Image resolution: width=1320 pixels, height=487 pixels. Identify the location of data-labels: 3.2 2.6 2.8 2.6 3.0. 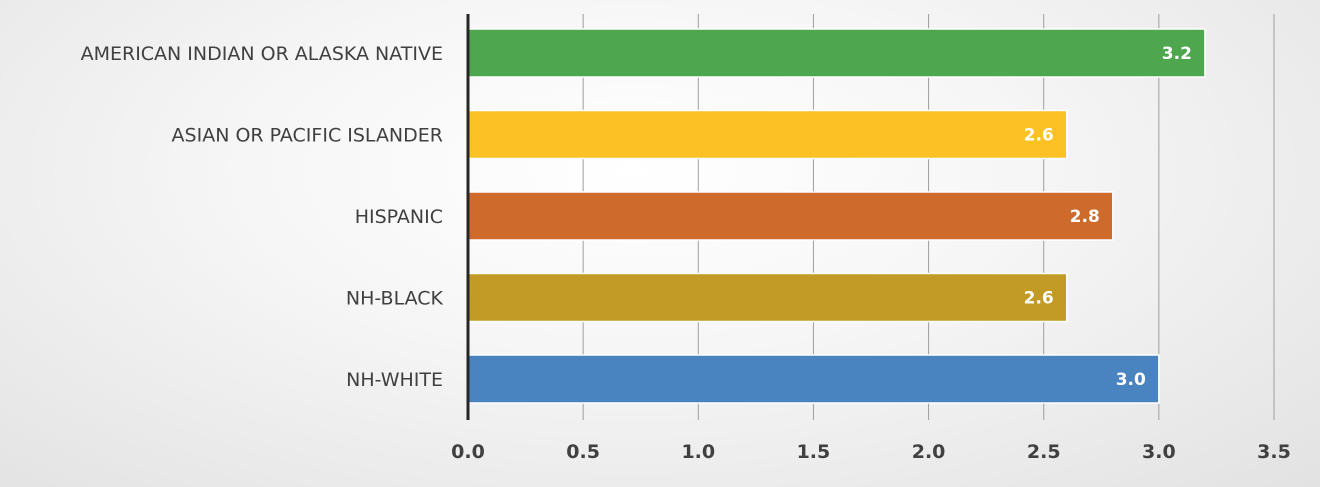
(1108, 217).